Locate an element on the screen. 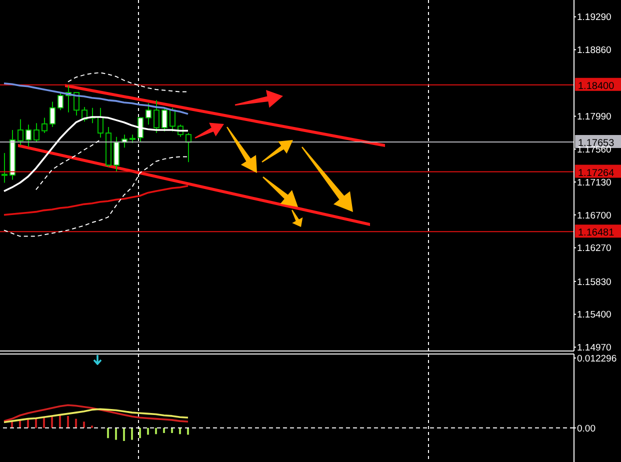  y-tick-label: 1.16270 is located at coordinates (594, 248).